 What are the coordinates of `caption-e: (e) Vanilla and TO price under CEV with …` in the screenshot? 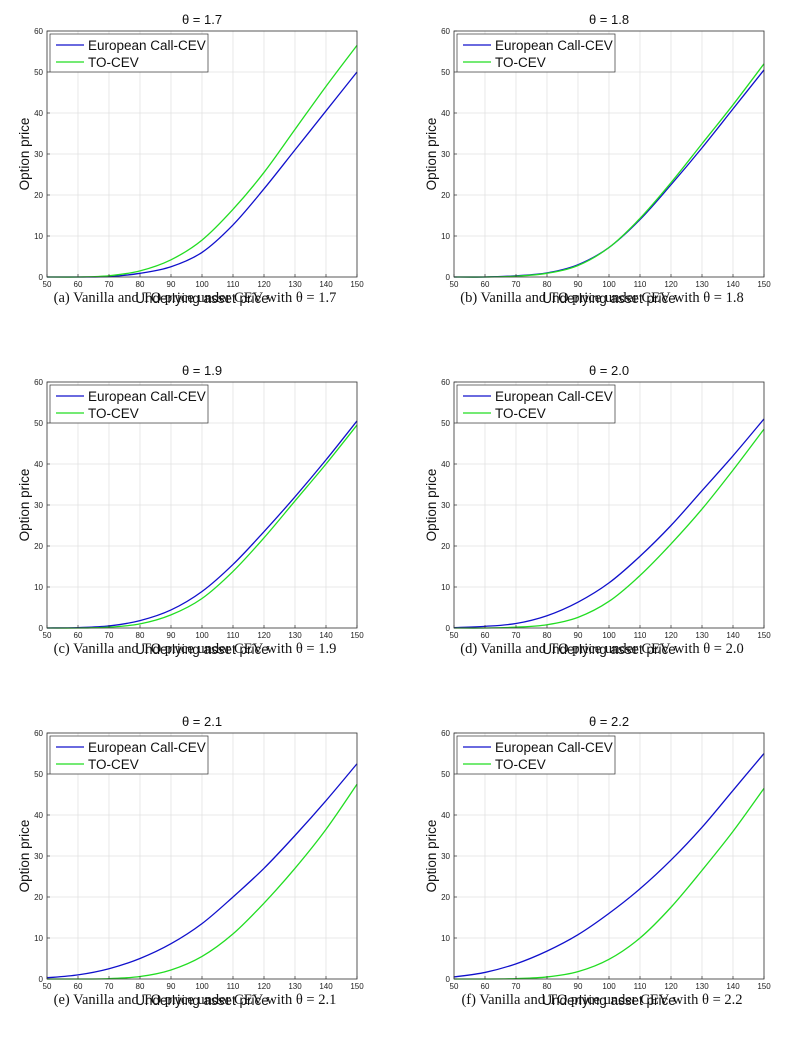 It's located at (195, 1000).